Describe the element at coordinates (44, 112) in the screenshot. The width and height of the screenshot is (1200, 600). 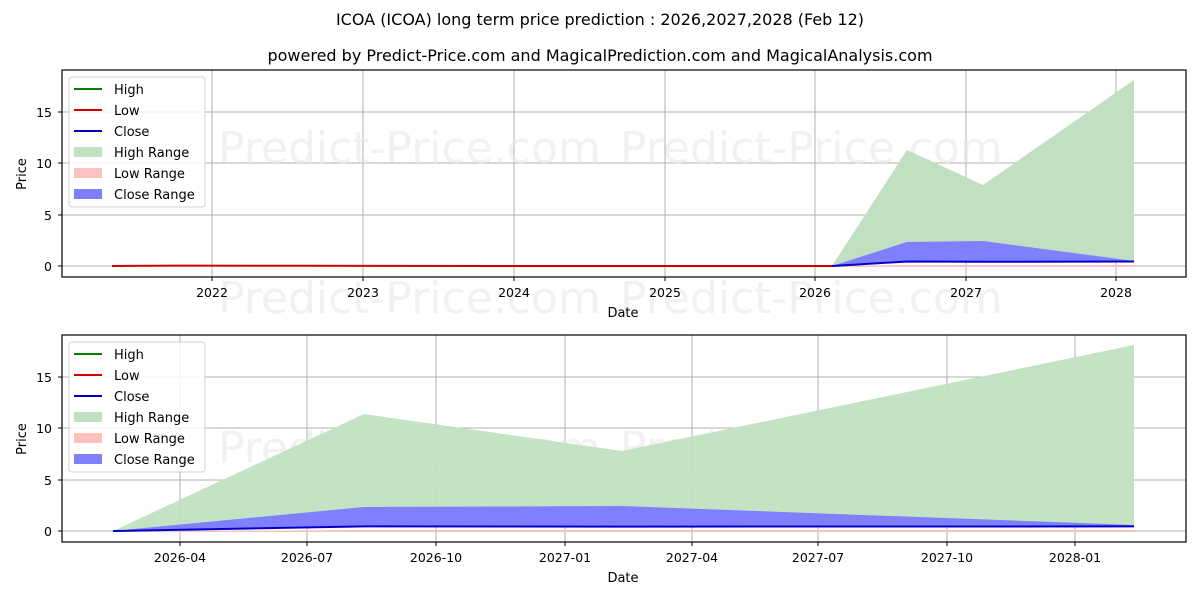
I see `top-ytick-label: 15` at that location.